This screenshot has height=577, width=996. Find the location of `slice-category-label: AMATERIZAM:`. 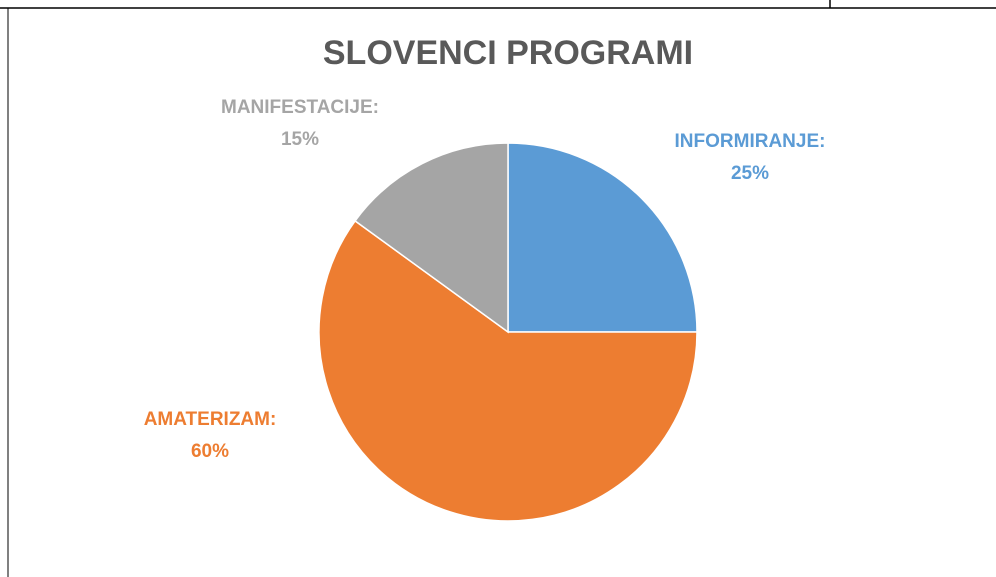

slice-category-label: AMATERIZAM: is located at coordinates (210, 419).